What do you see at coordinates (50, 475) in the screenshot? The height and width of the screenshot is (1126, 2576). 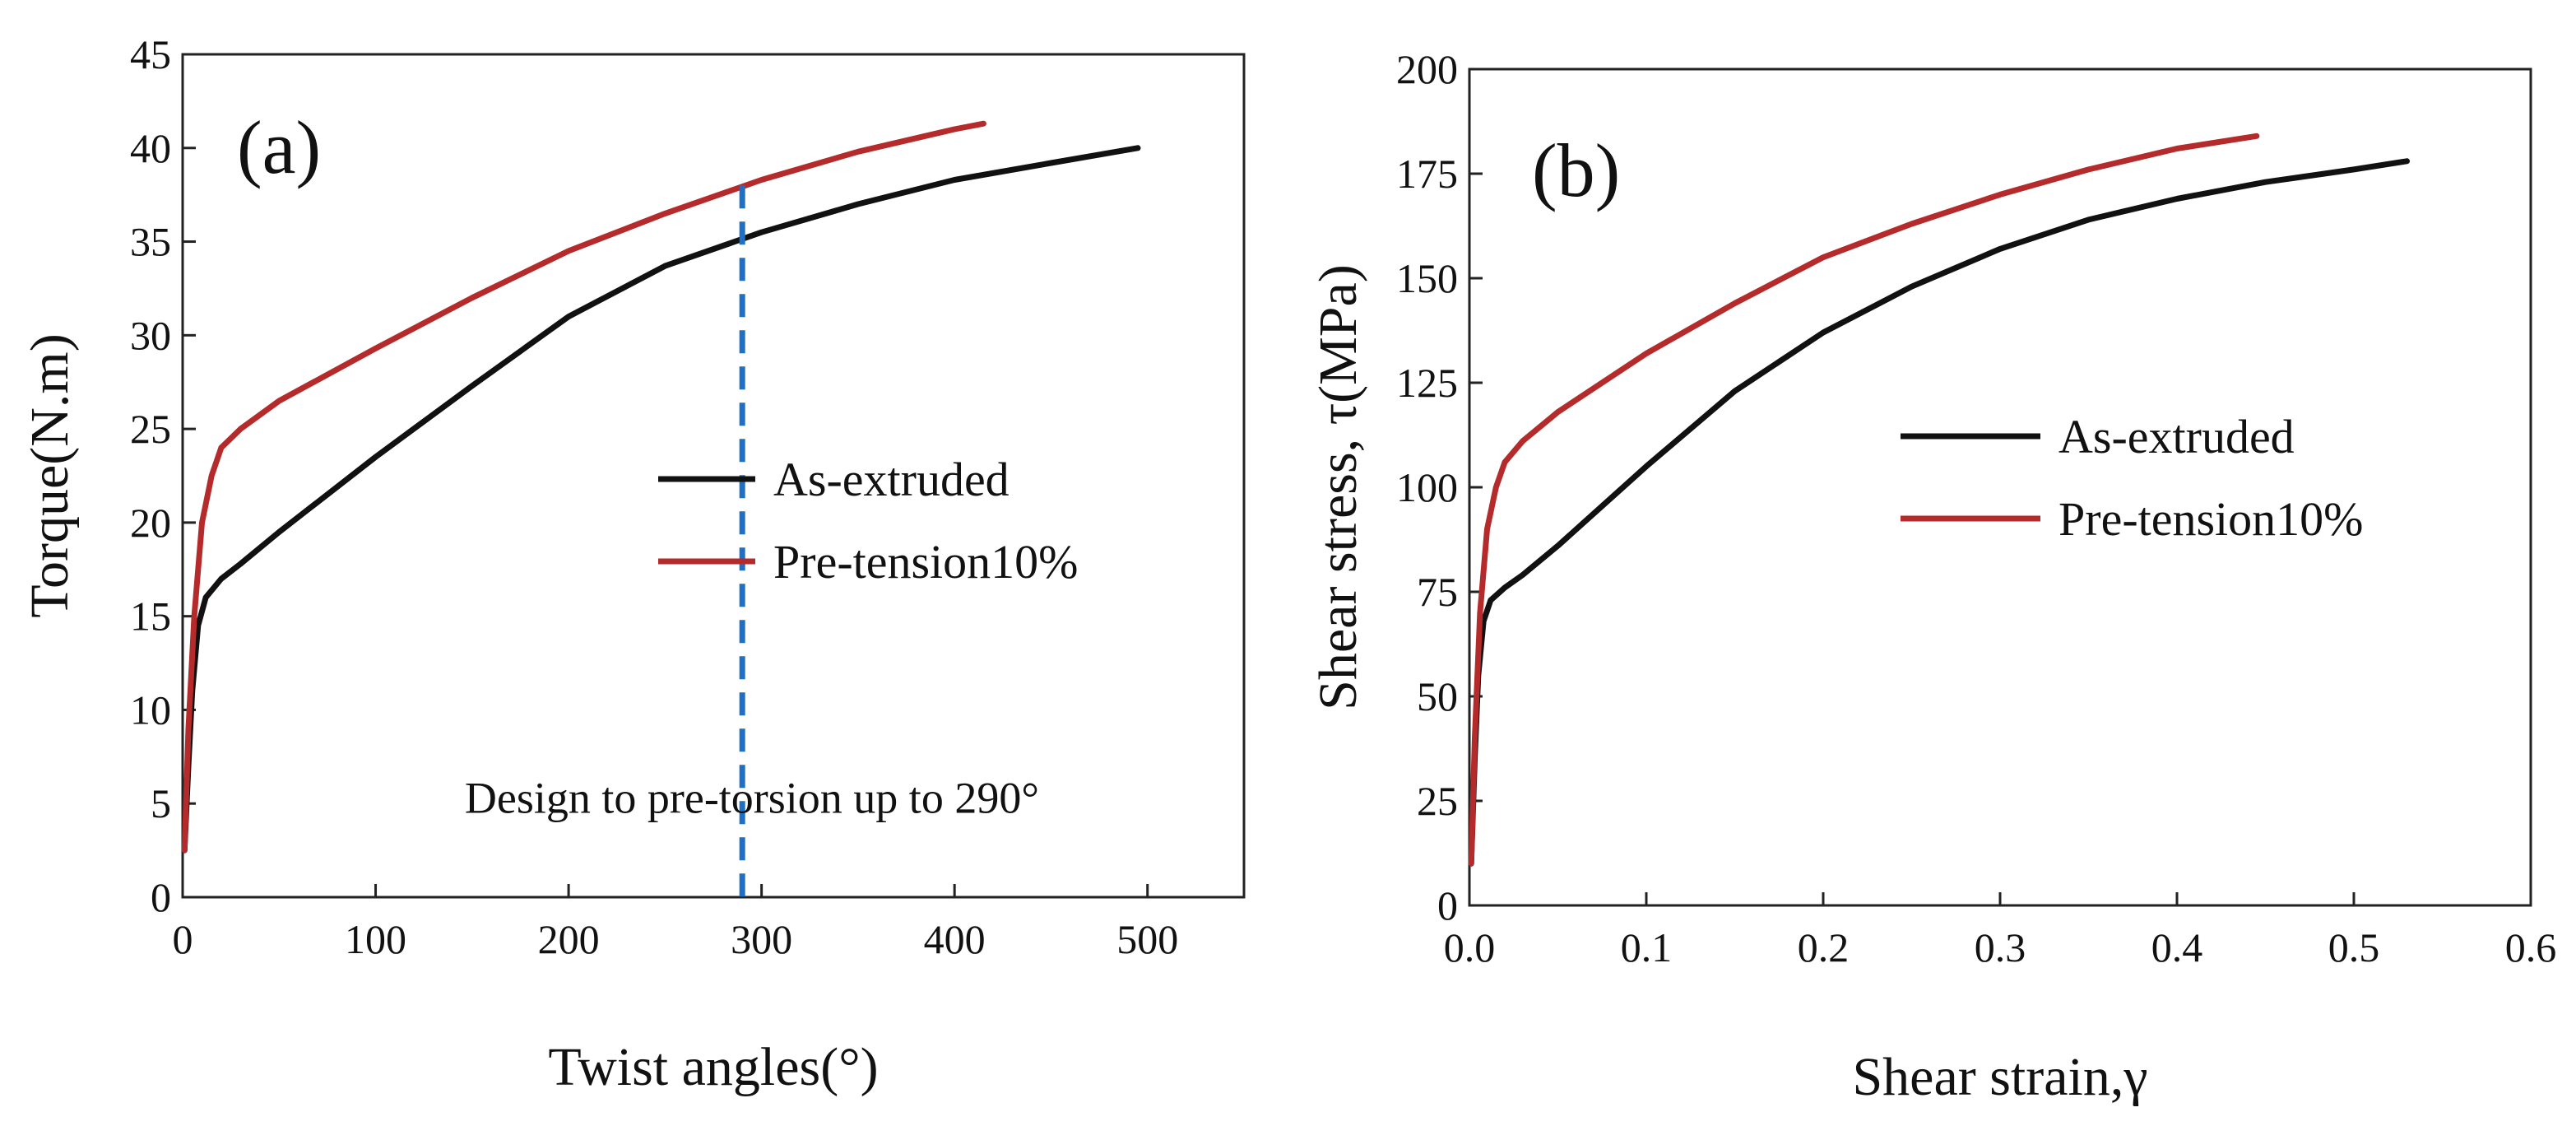 I see `y-axis-title: Torque(N.m)` at bounding box center [50, 475].